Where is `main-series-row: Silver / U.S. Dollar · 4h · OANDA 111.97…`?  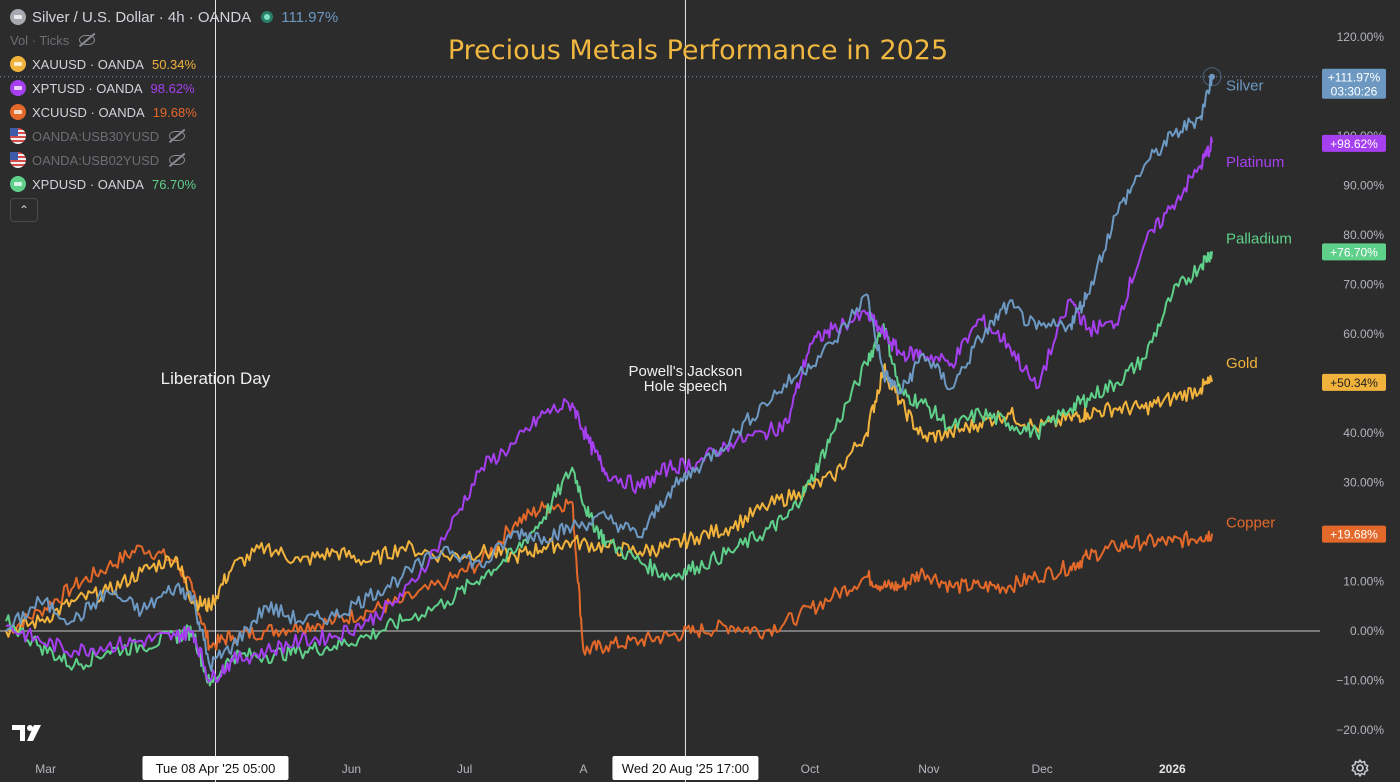
main-series-row: Silver / U.S. Dollar · 4h · OANDA 111.97… is located at coordinates (174, 17).